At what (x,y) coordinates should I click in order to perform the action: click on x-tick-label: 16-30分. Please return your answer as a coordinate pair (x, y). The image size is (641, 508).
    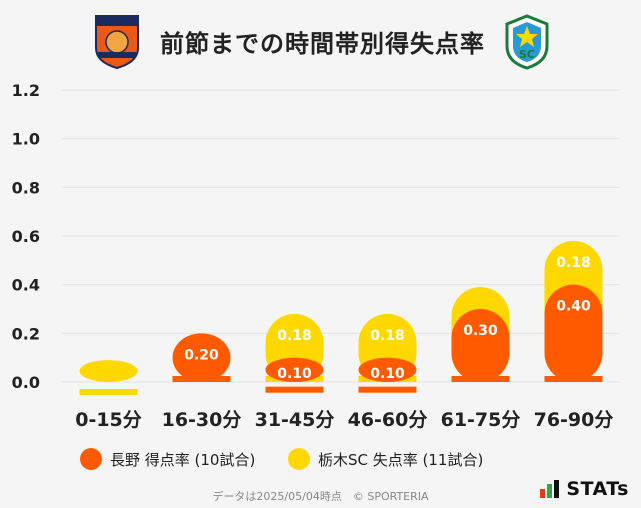
    Looking at the image, I should click on (202, 420).